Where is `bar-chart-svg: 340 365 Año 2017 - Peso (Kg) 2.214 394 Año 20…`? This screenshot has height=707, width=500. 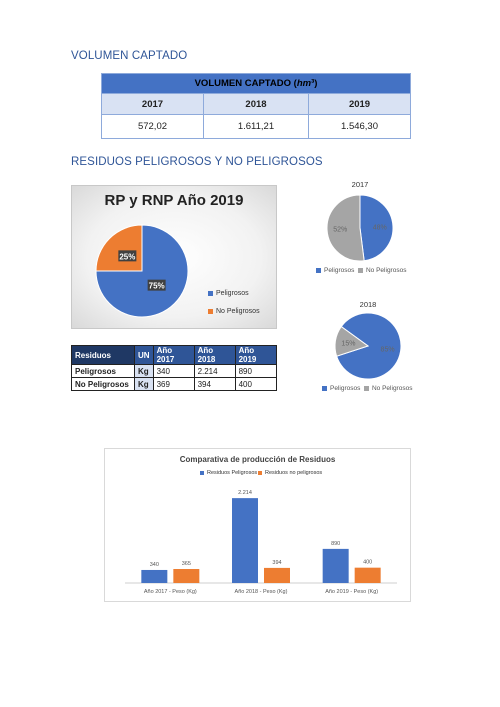
bar-chart-svg: 340 365 Año 2017 - Peso (Kg) 2.214 394 Año 20… is located at coordinates (261, 542).